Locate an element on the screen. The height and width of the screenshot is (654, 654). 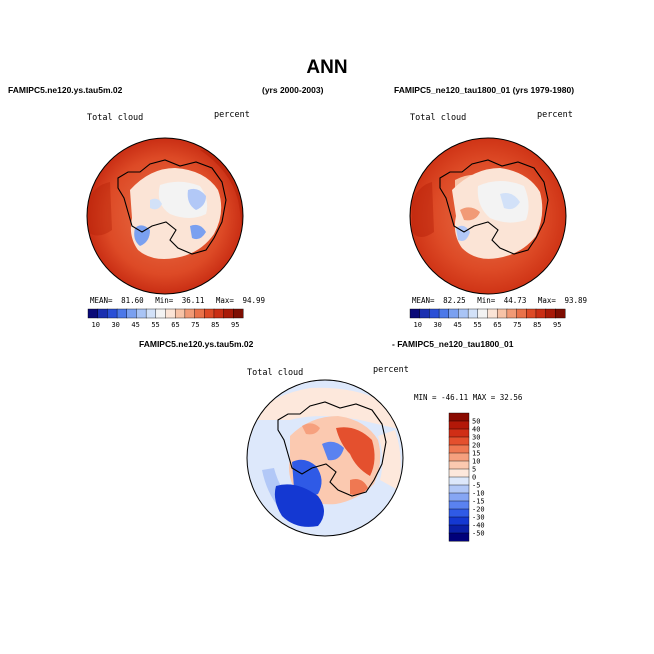
panel-3-variable: Total cloud is located at coordinates (275, 373).